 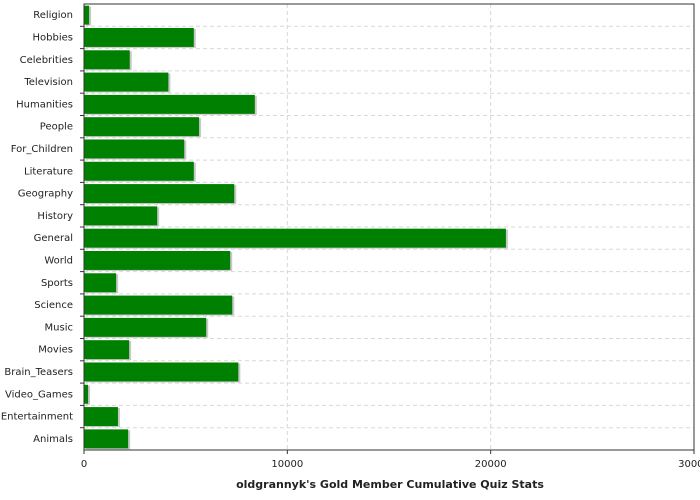 What do you see at coordinates (38, 372) in the screenshot?
I see `y-tick-label: Brain_Teasers` at bounding box center [38, 372].